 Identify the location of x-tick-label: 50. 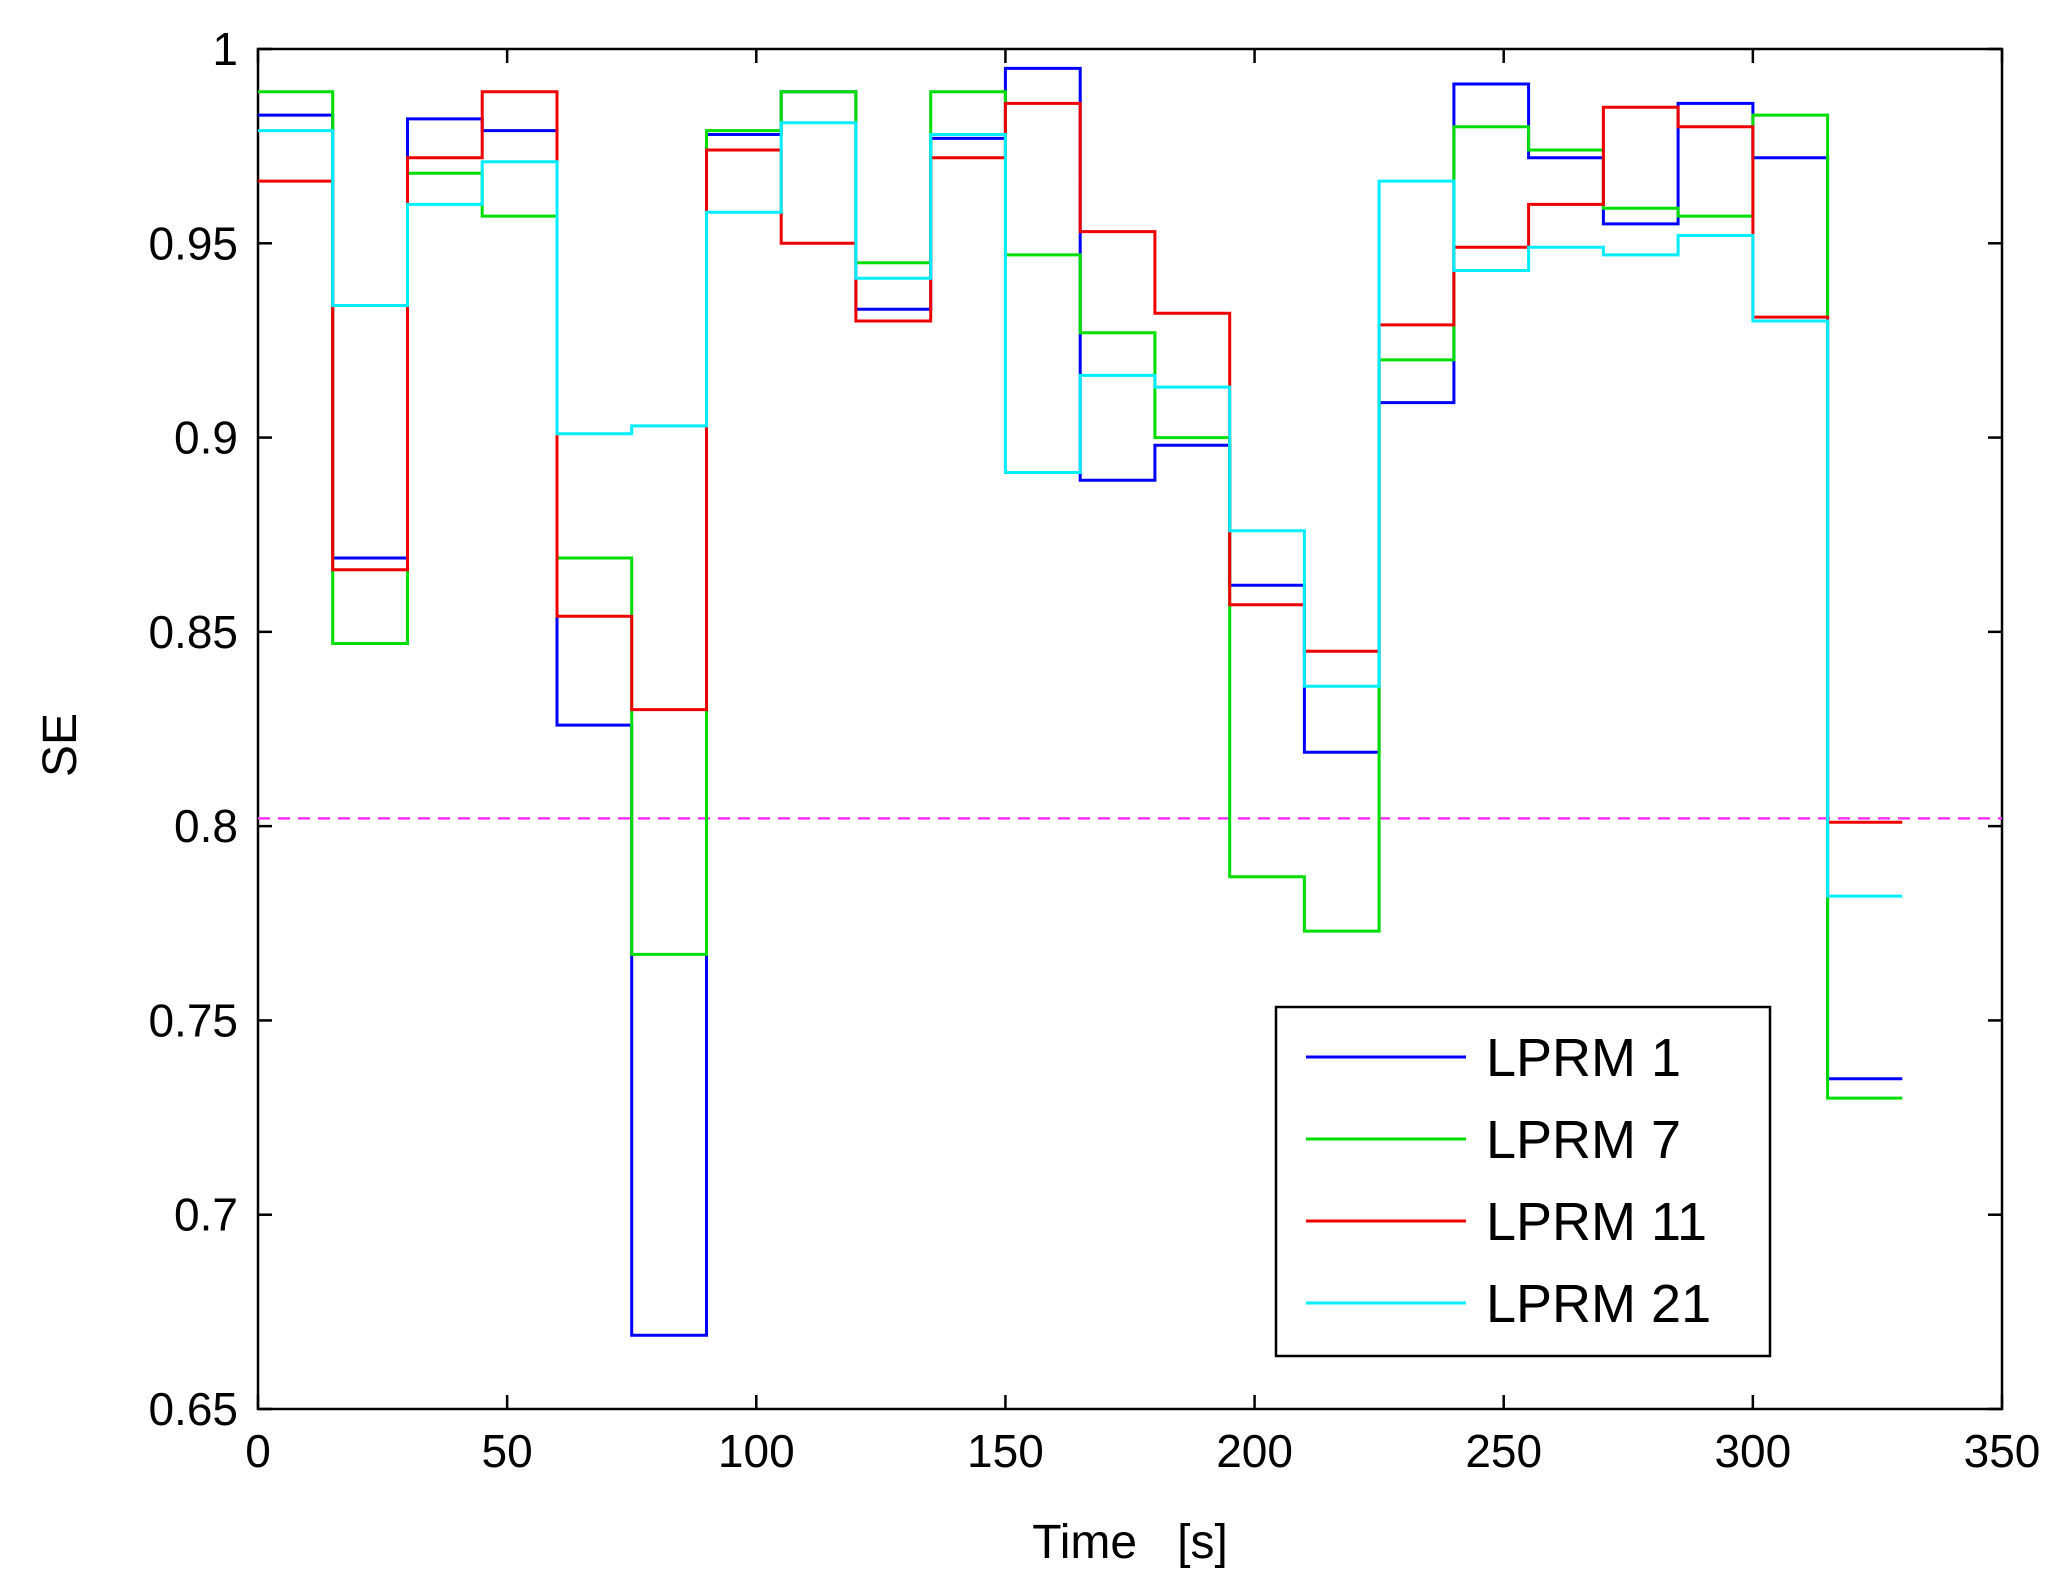
(507, 1451).